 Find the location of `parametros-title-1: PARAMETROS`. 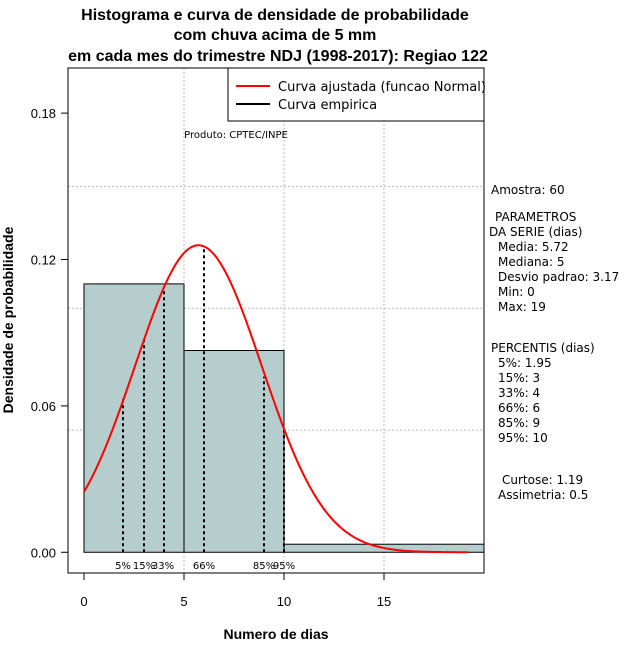

parametros-title-1: PARAMETROS is located at coordinates (535, 217).